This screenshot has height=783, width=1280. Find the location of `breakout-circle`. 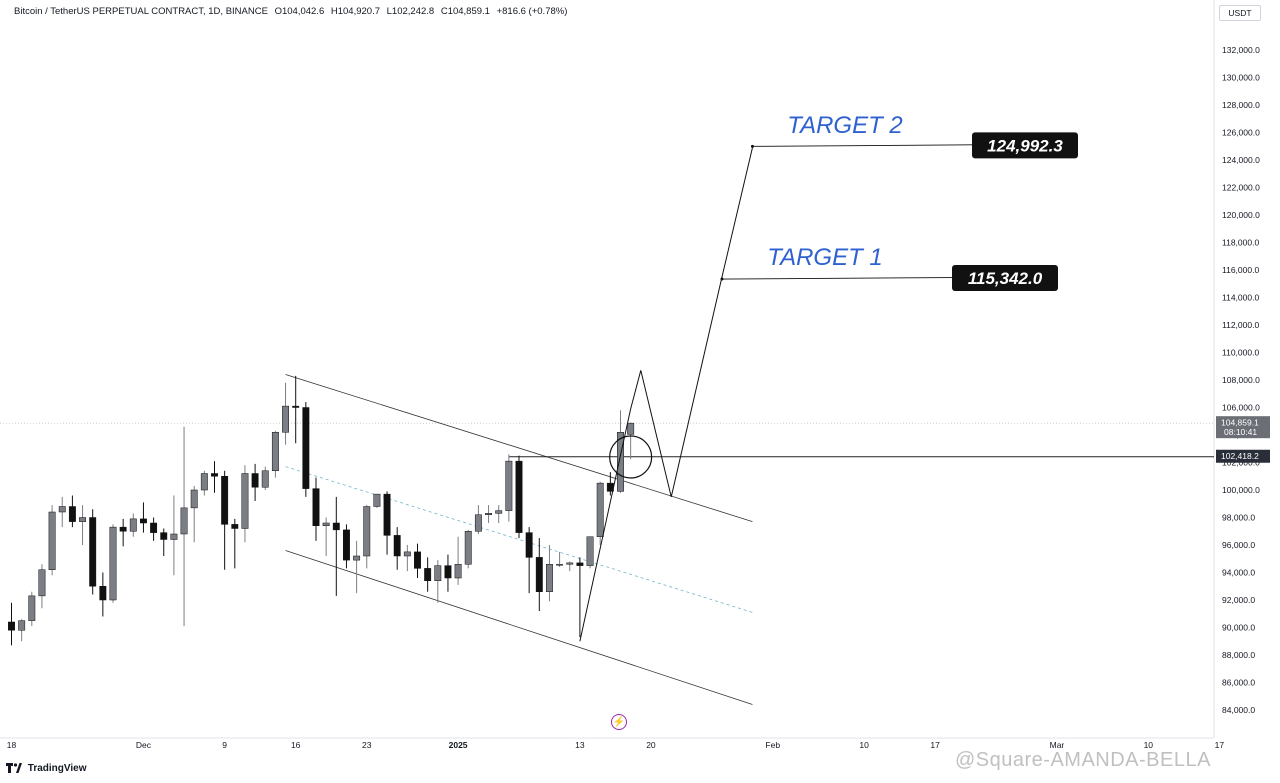

breakout-circle is located at coordinates (631, 457).